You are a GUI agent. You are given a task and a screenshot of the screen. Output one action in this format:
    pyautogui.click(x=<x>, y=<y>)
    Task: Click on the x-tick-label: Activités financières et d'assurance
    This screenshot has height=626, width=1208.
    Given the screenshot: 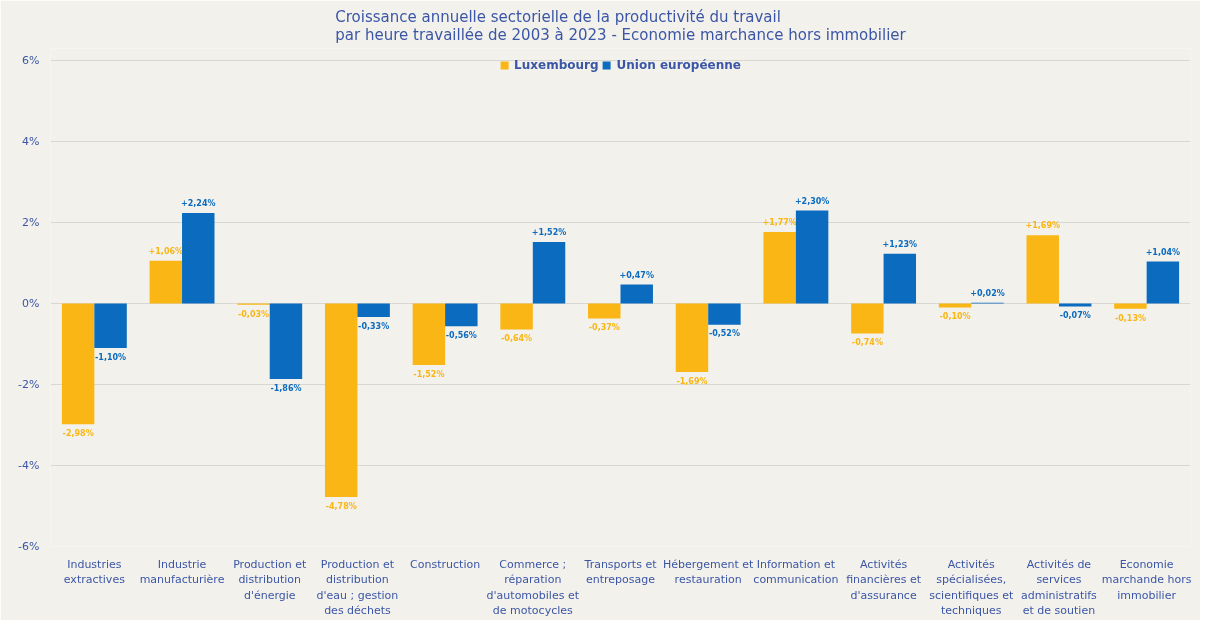 What is the action you would take?
    pyautogui.click(x=884, y=579)
    